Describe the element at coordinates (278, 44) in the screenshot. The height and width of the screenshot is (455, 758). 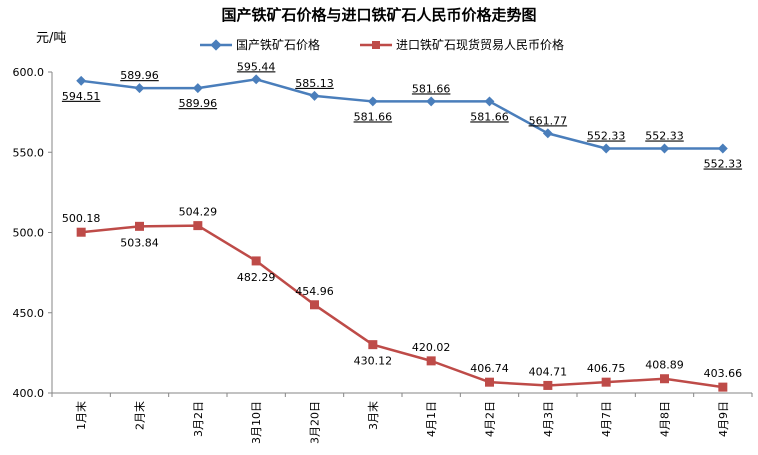
I see `legend-label-domestic: 国产铁矿石价格` at that location.